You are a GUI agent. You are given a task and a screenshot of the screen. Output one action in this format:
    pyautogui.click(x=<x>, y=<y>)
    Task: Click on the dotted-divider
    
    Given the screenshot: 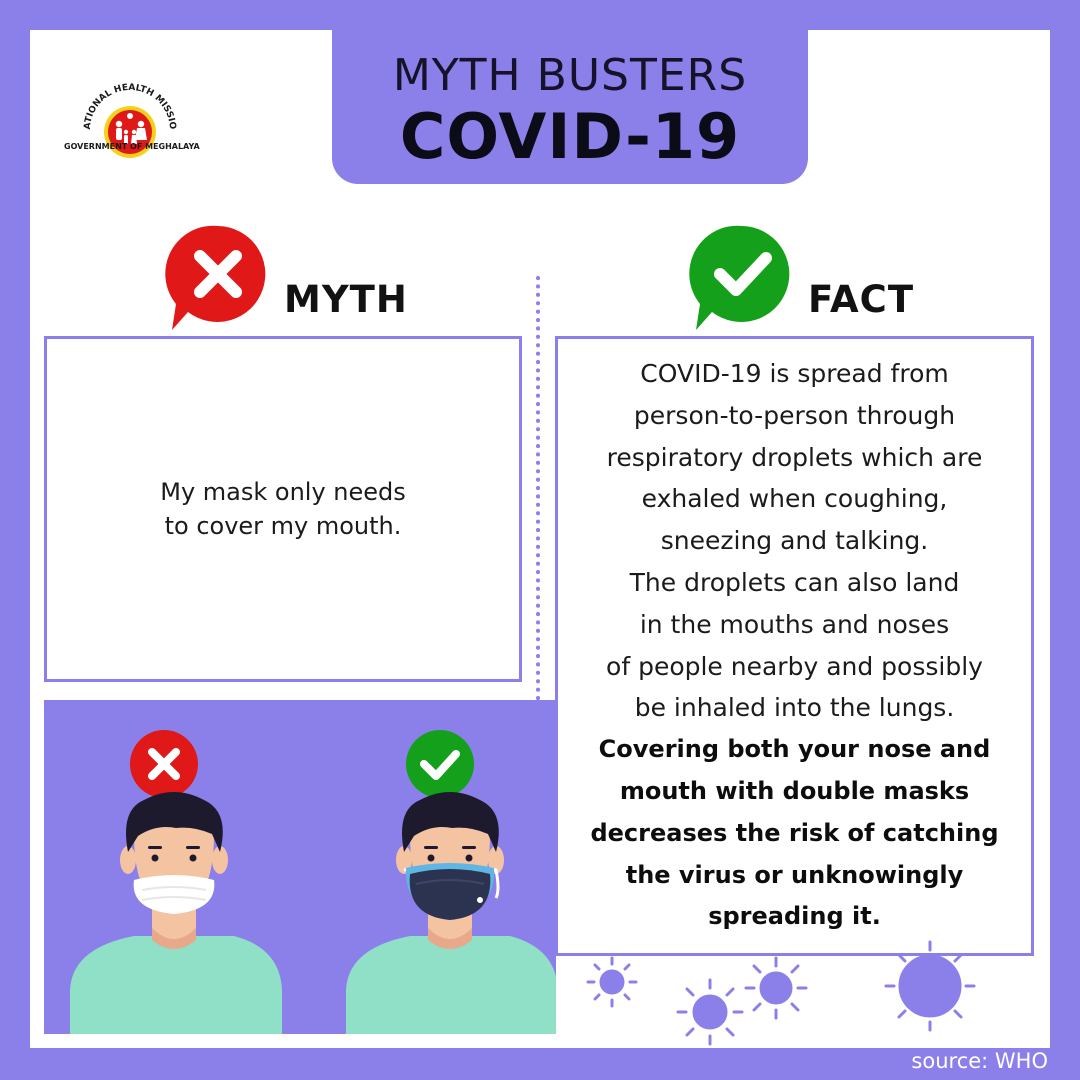 What is the action you would take?
    pyautogui.click(x=538, y=491)
    